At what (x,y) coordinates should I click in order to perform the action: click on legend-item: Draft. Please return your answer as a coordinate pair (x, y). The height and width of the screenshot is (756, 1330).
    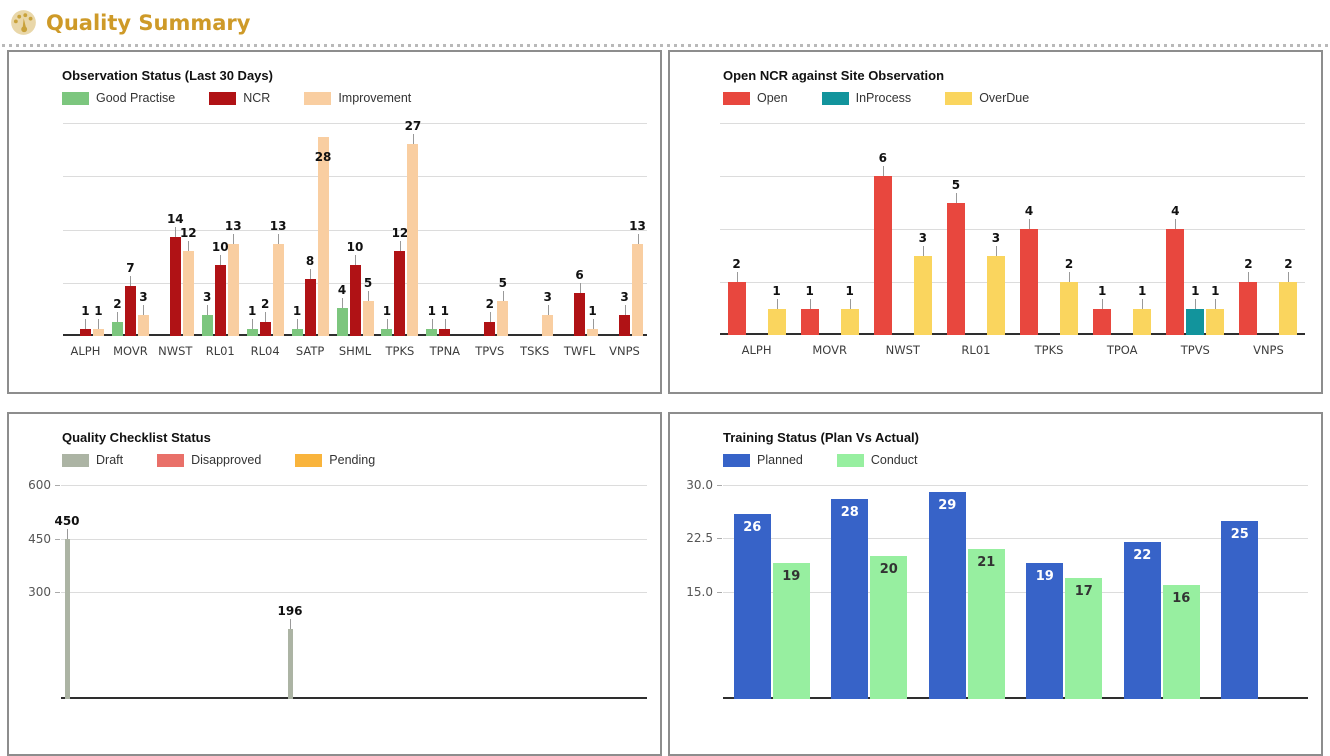
    Looking at the image, I should click on (92, 460).